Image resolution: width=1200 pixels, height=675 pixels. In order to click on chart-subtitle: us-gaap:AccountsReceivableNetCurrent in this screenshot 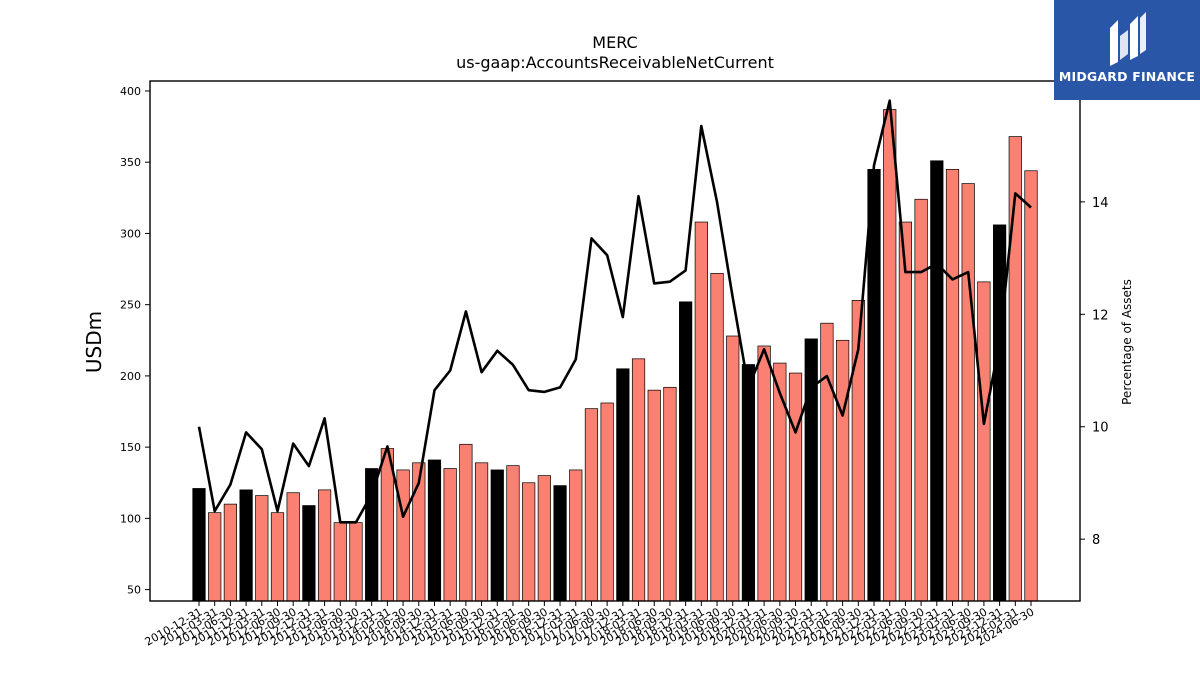, I will do `click(615, 62)`.